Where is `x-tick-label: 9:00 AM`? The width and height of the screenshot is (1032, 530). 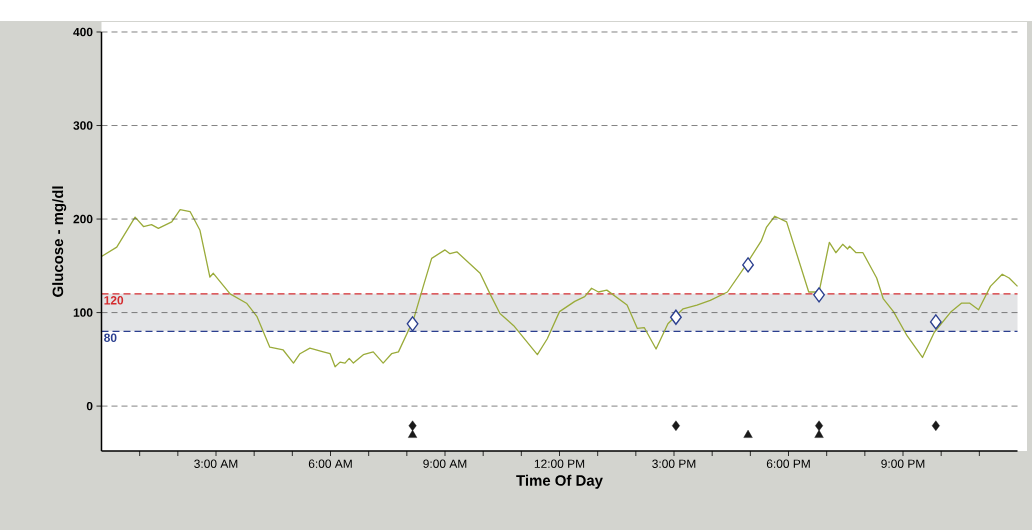 x-tick-label: 9:00 AM is located at coordinates (445, 463).